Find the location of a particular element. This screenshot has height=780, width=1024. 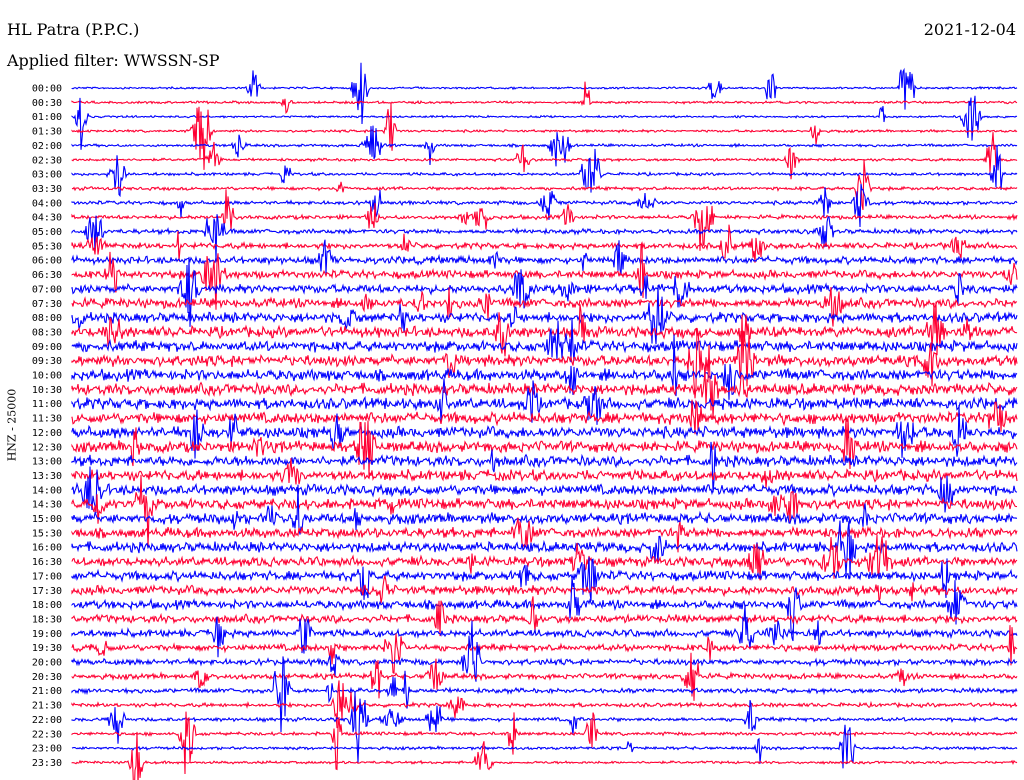

row-time-label: 13:00 is located at coordinates (47, 462).